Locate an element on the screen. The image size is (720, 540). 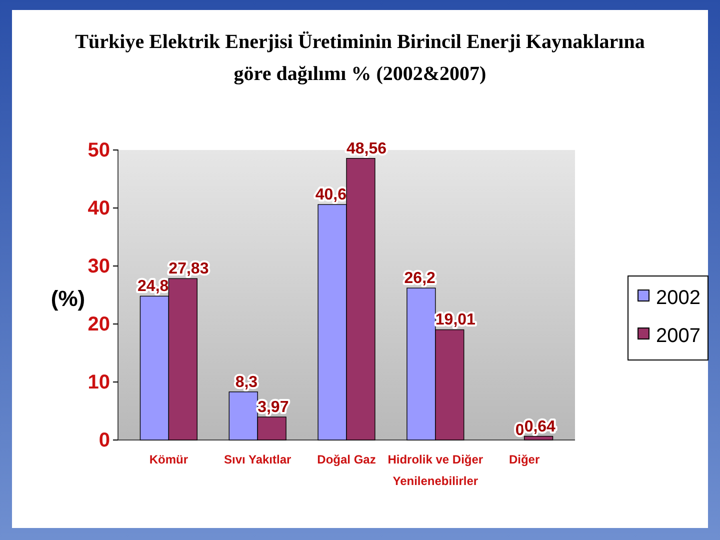
chart-title: Türkiye Elektrik Enerjisi Üretiminin Birincil Enerji Kaynaklarına göre dağılımı % (2002&2007) is located at coordinates (360, 58).